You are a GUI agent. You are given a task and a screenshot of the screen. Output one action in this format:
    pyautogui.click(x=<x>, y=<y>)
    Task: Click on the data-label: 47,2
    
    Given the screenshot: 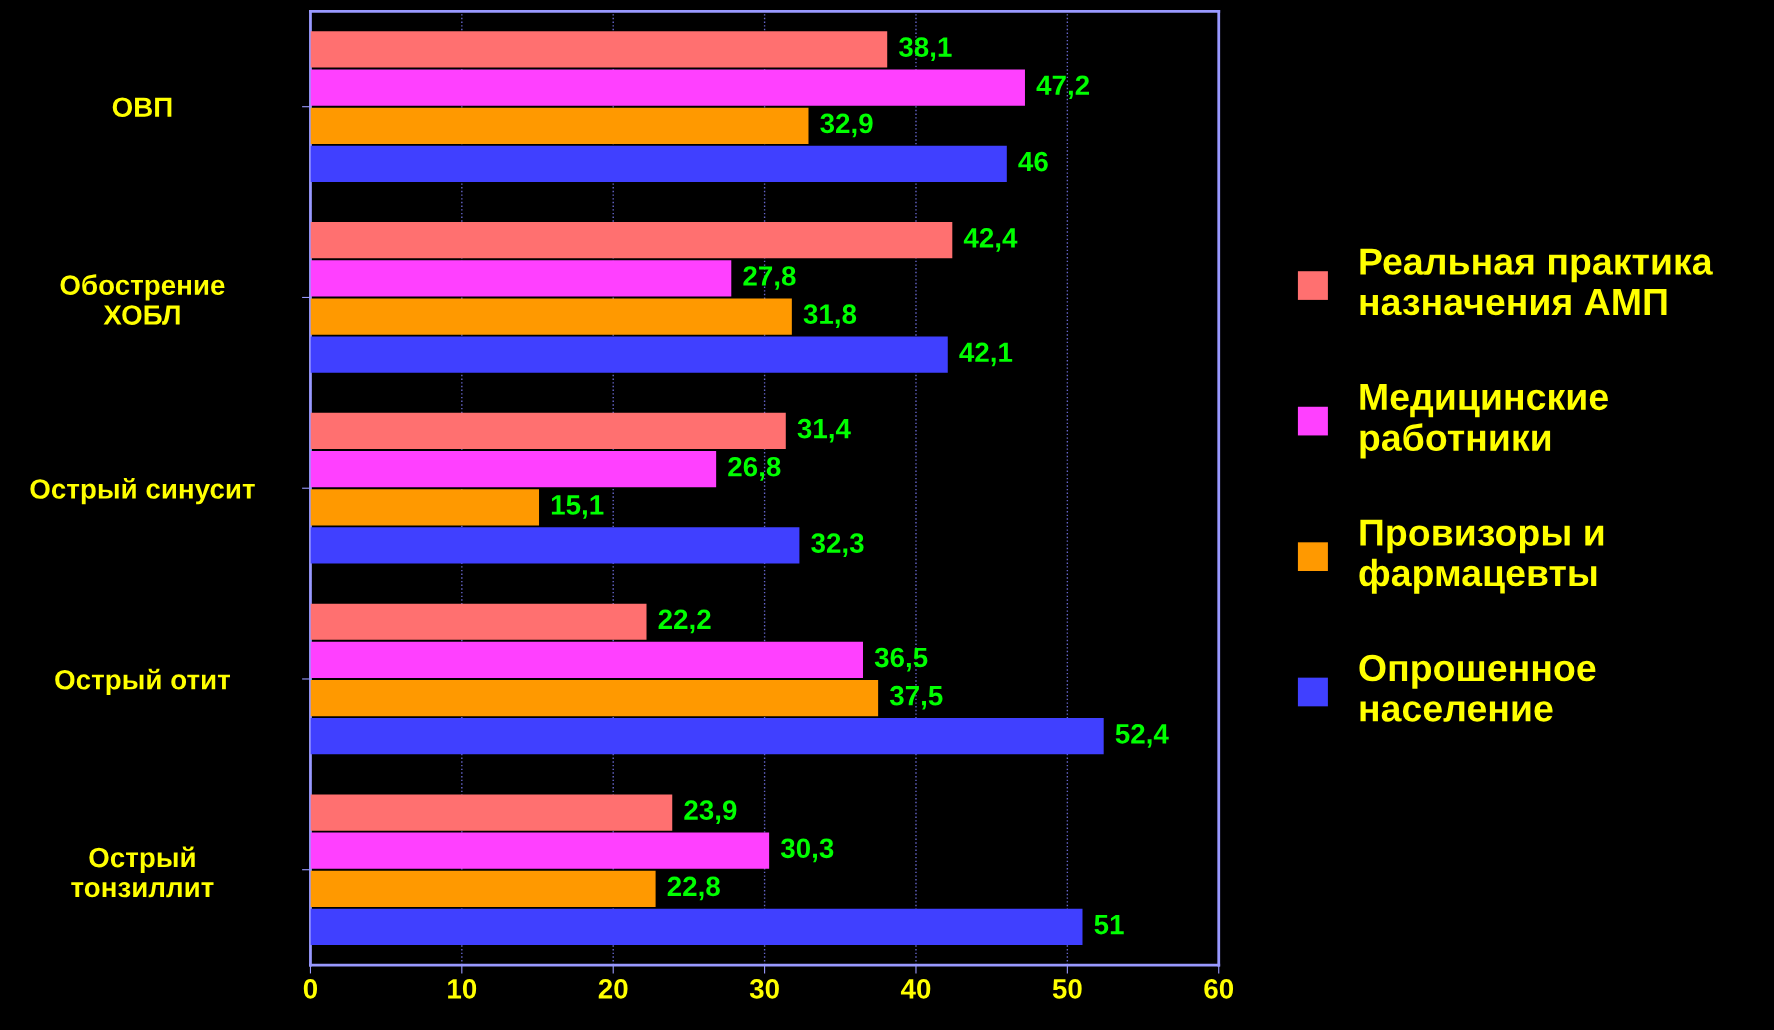 What is the action you would take?
    pyautogui.click(x=1063, y=87)
    